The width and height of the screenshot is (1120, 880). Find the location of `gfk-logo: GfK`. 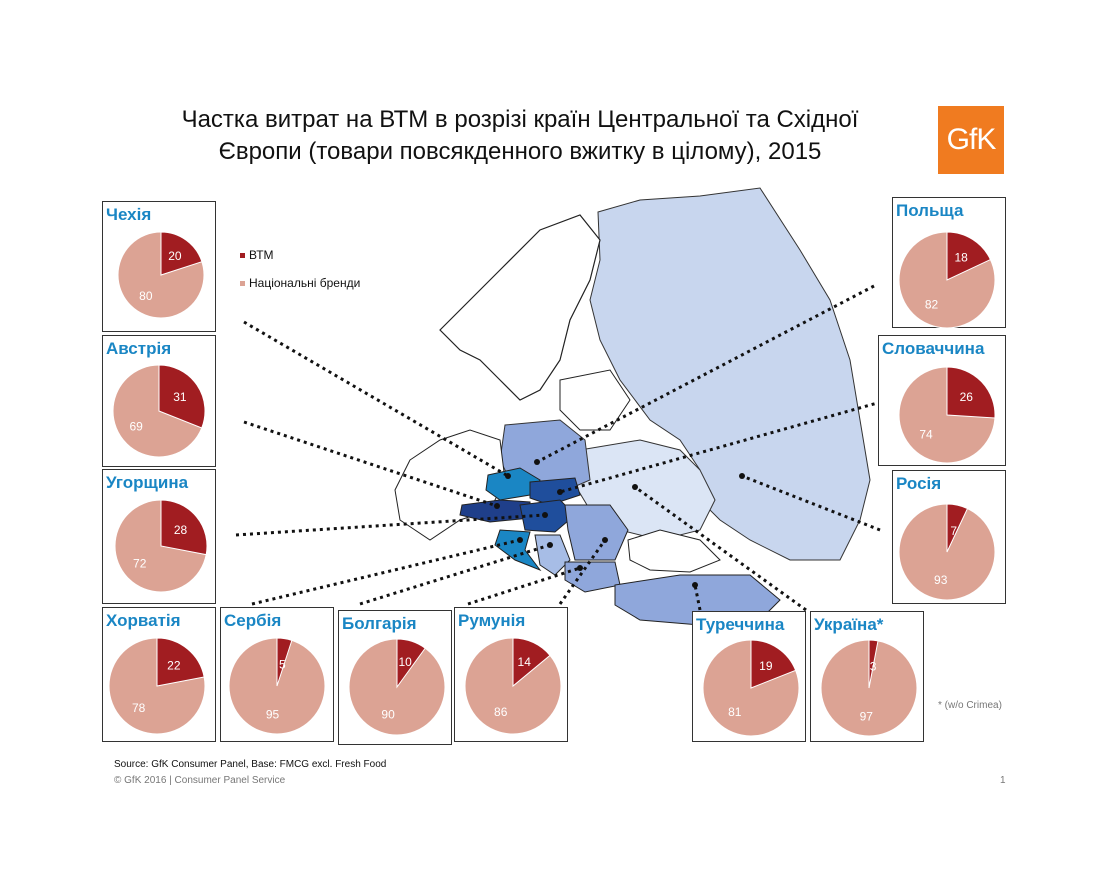

gfk-logo: GfK is located at coordinates (971, 140).